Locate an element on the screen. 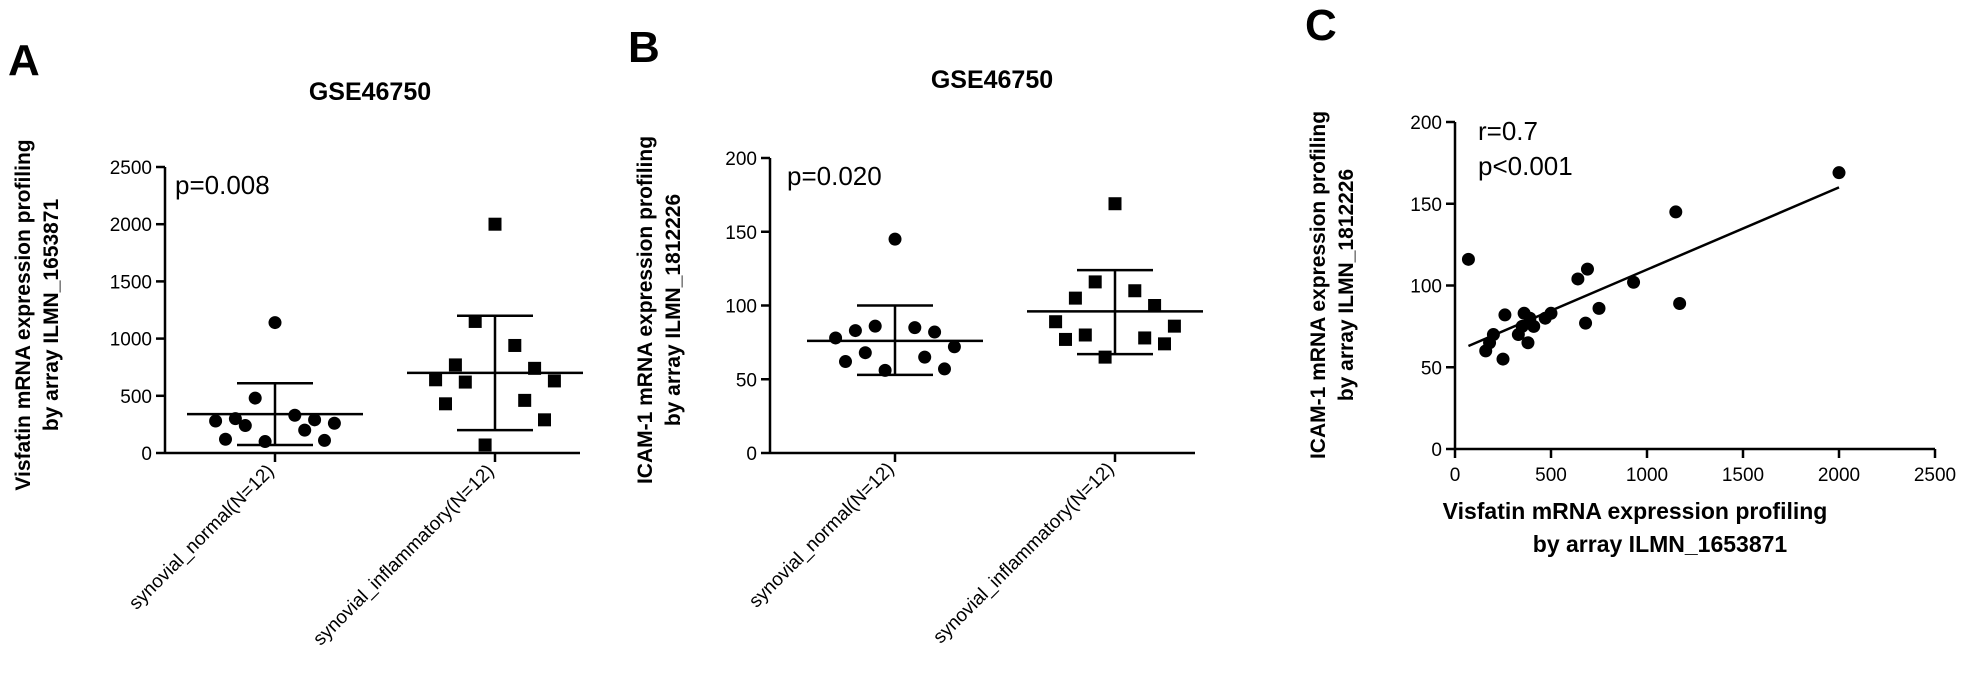  panel-letter-b: B is located at coordinates (644, 47).